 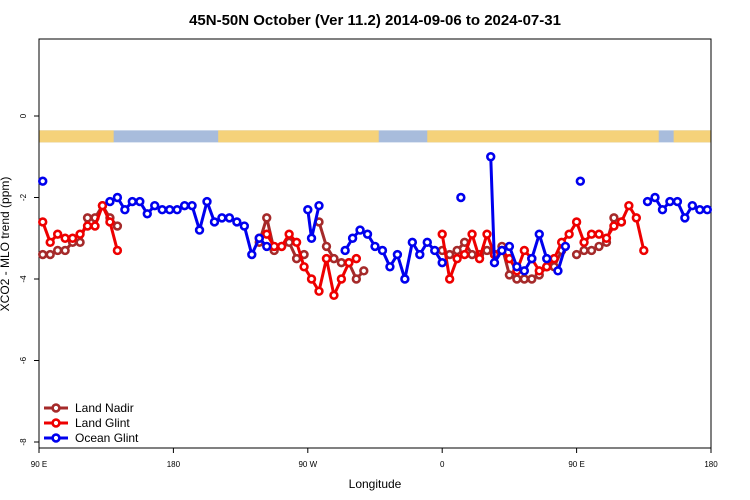 I want to click on x-tick-label: 0, so click(x=442, y=464).